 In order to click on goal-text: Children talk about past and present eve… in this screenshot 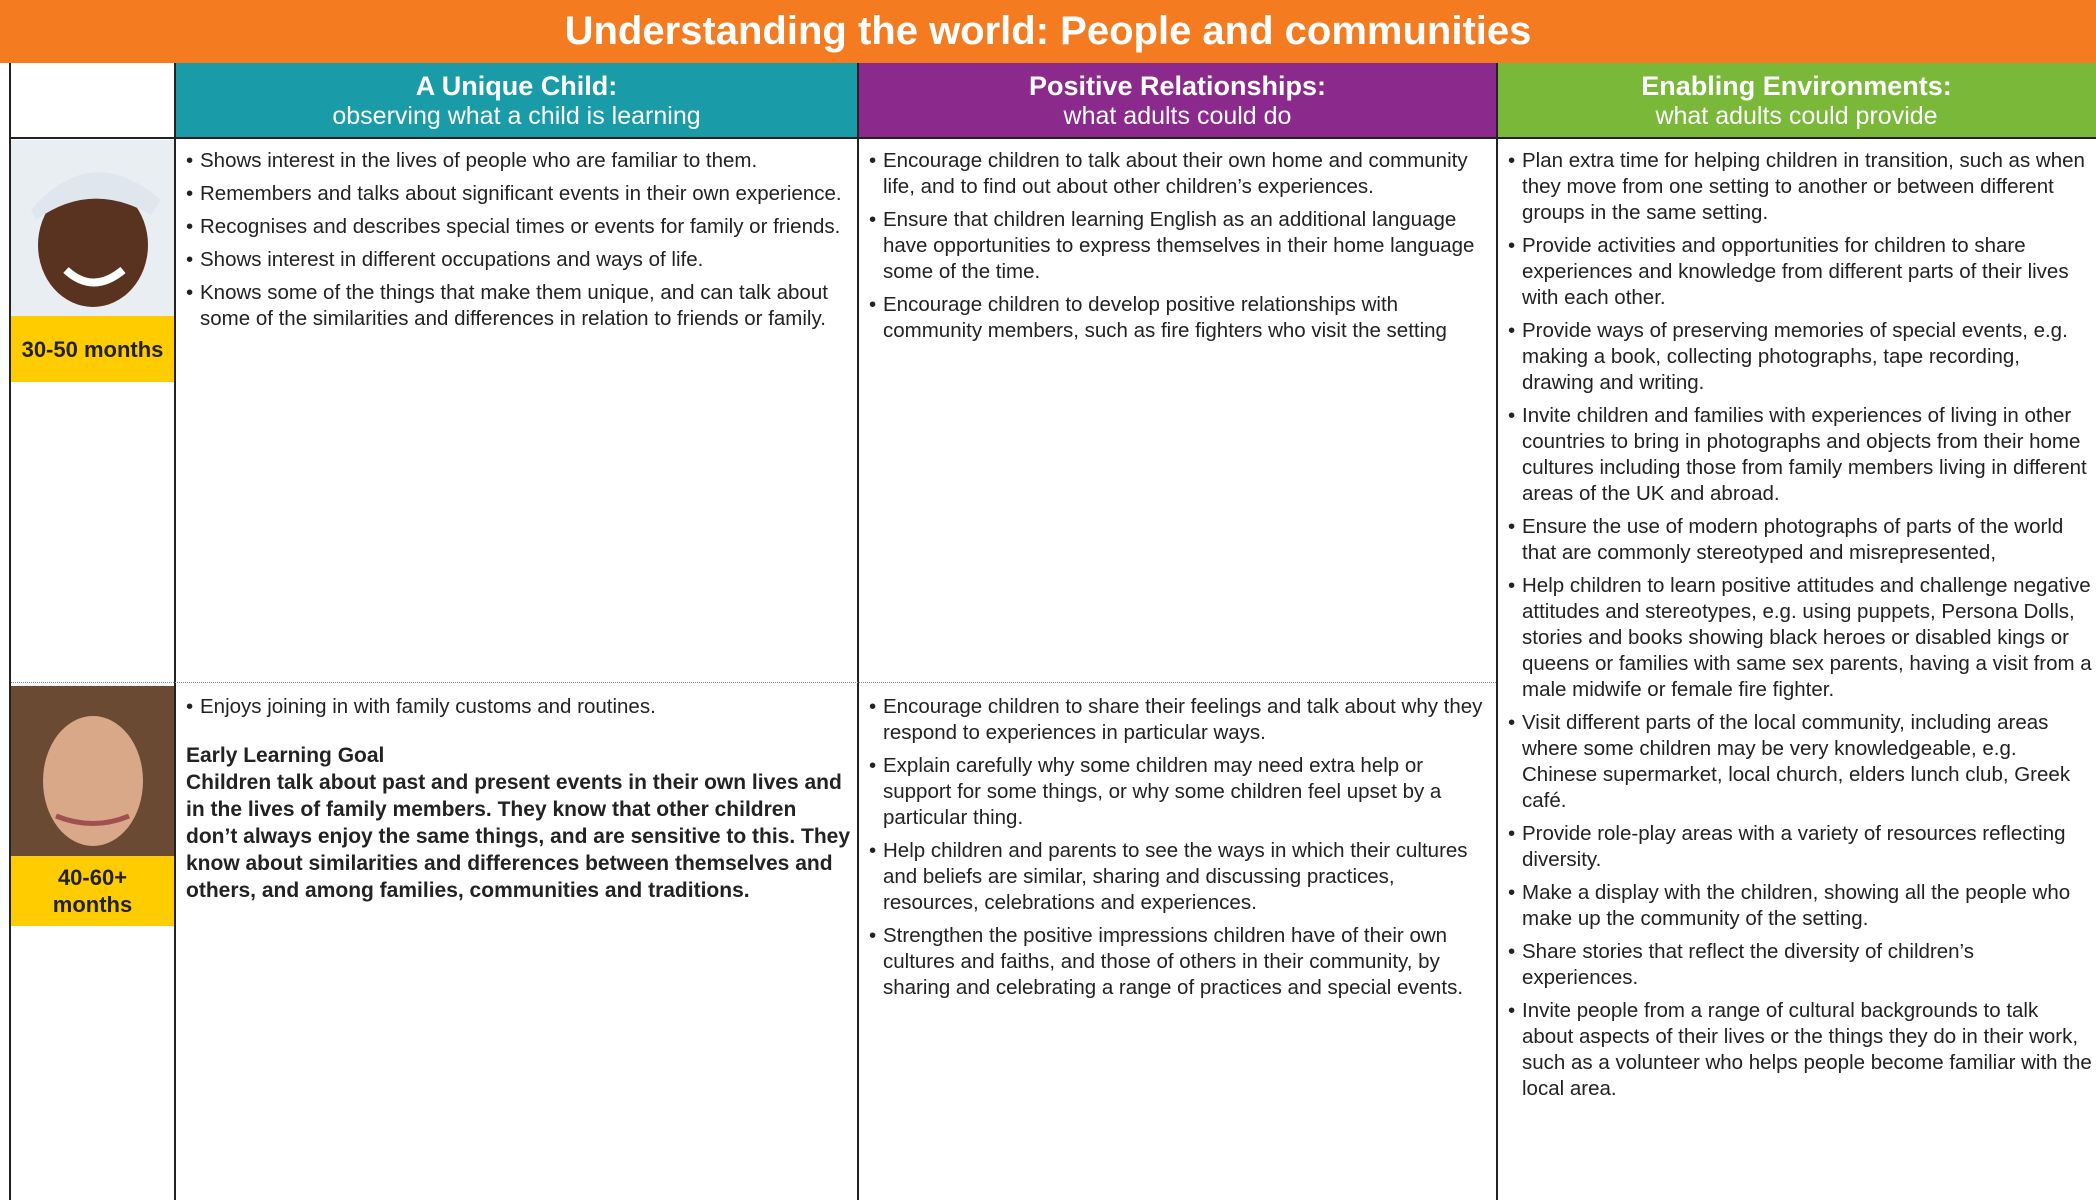, I will do `click(518, 836)`.